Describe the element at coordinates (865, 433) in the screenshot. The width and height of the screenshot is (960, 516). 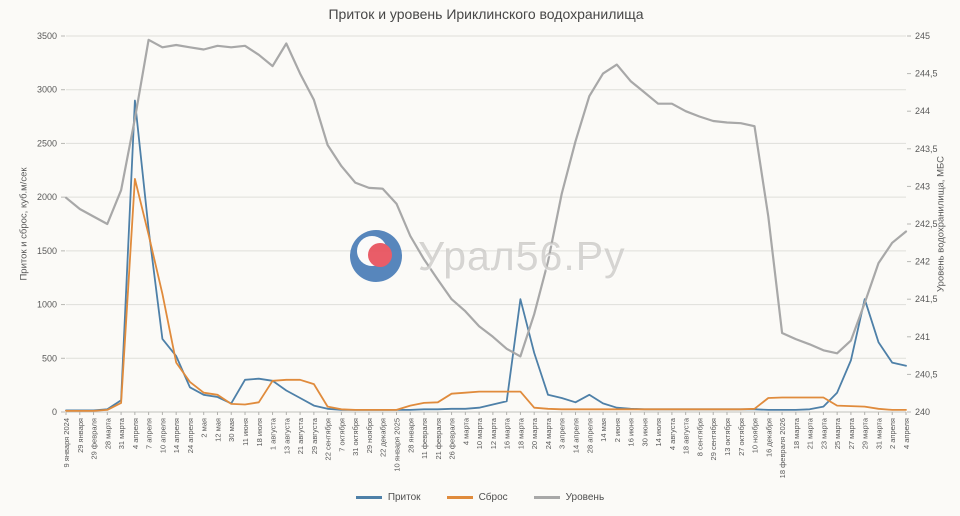
I see `x-axis-tick-label: 29 марта` at that location.